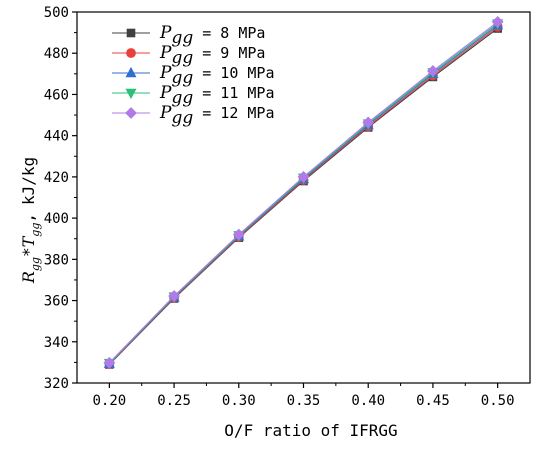 The height and width of the screenshot is (452, 550). What do you see at coordinates (28, 181) in the screenshot?
I see `y-axis-unit: kJ/kg` at bounding box center [28, 181].